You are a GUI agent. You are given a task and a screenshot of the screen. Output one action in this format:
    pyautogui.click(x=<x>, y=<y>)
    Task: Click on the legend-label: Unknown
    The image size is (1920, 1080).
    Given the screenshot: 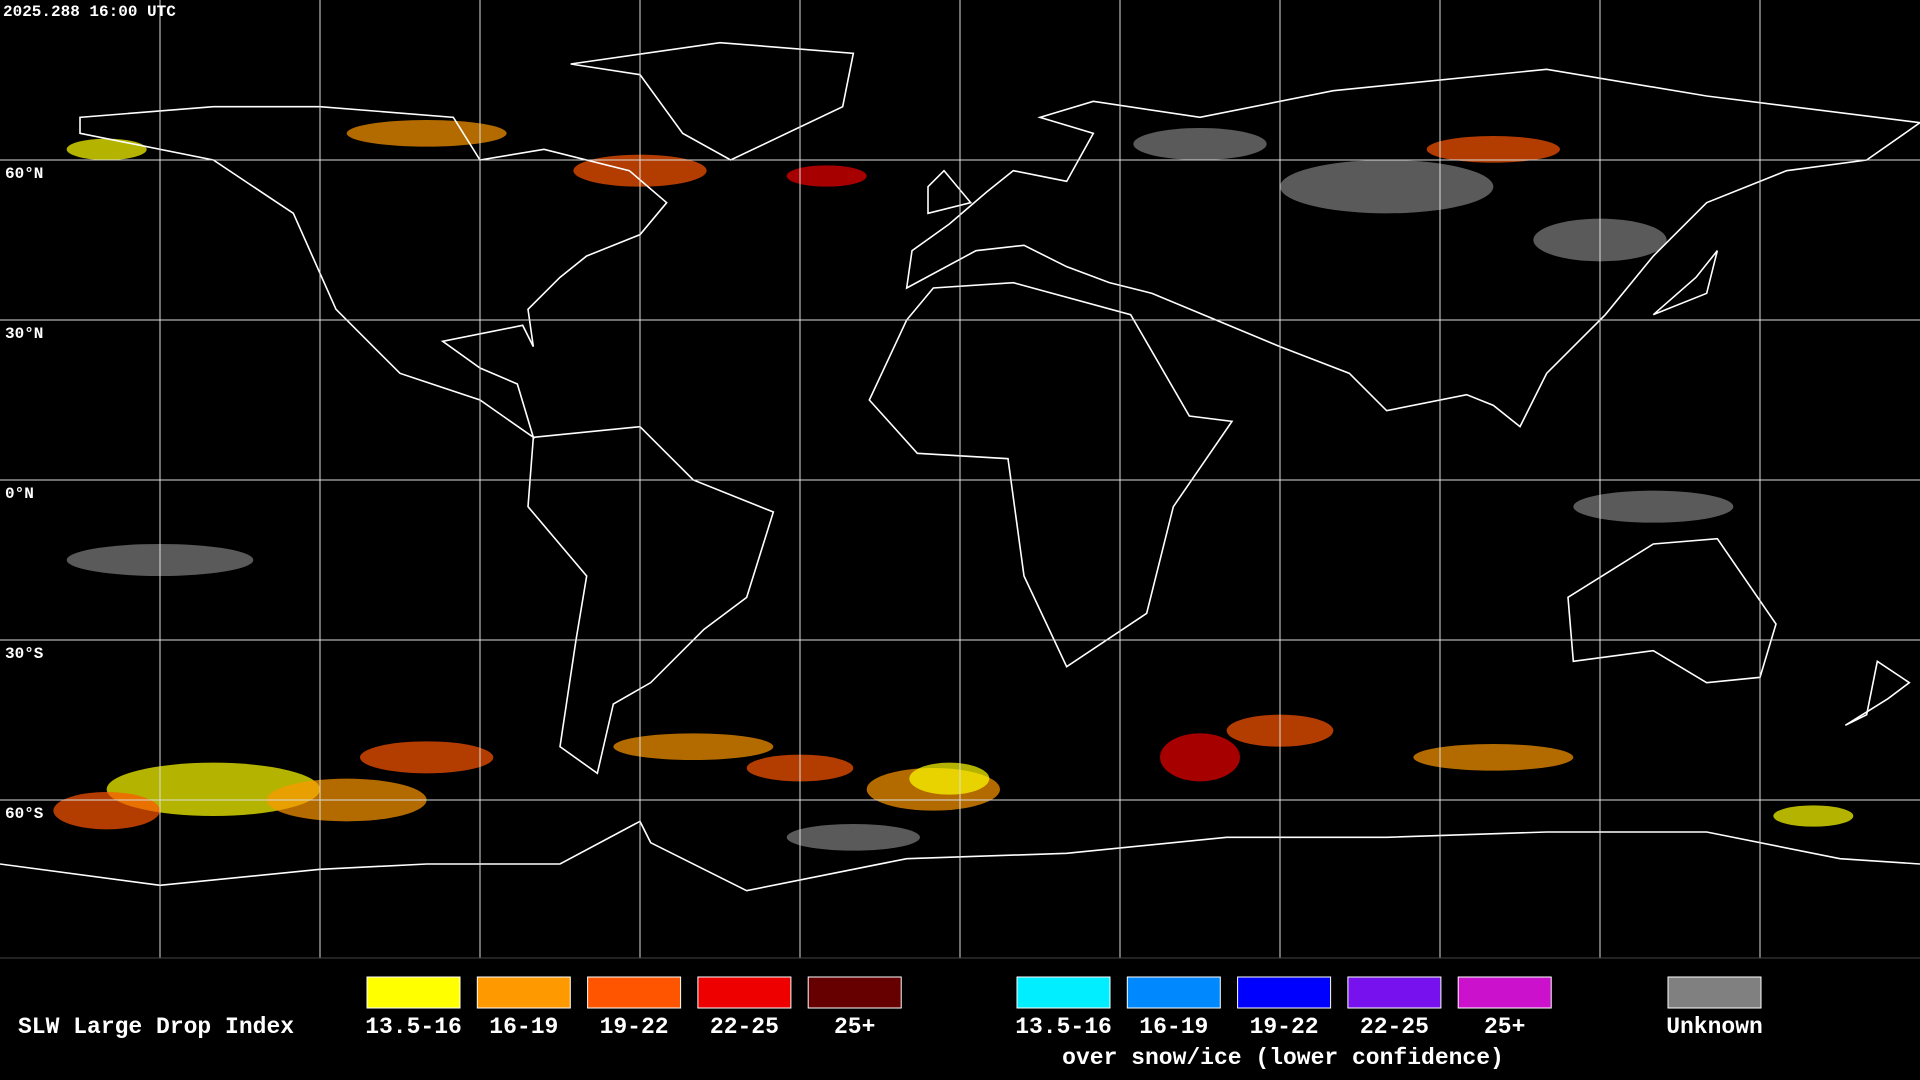 What is the action you would take?
    pyautogui.click(x=1714, y=1027)
    